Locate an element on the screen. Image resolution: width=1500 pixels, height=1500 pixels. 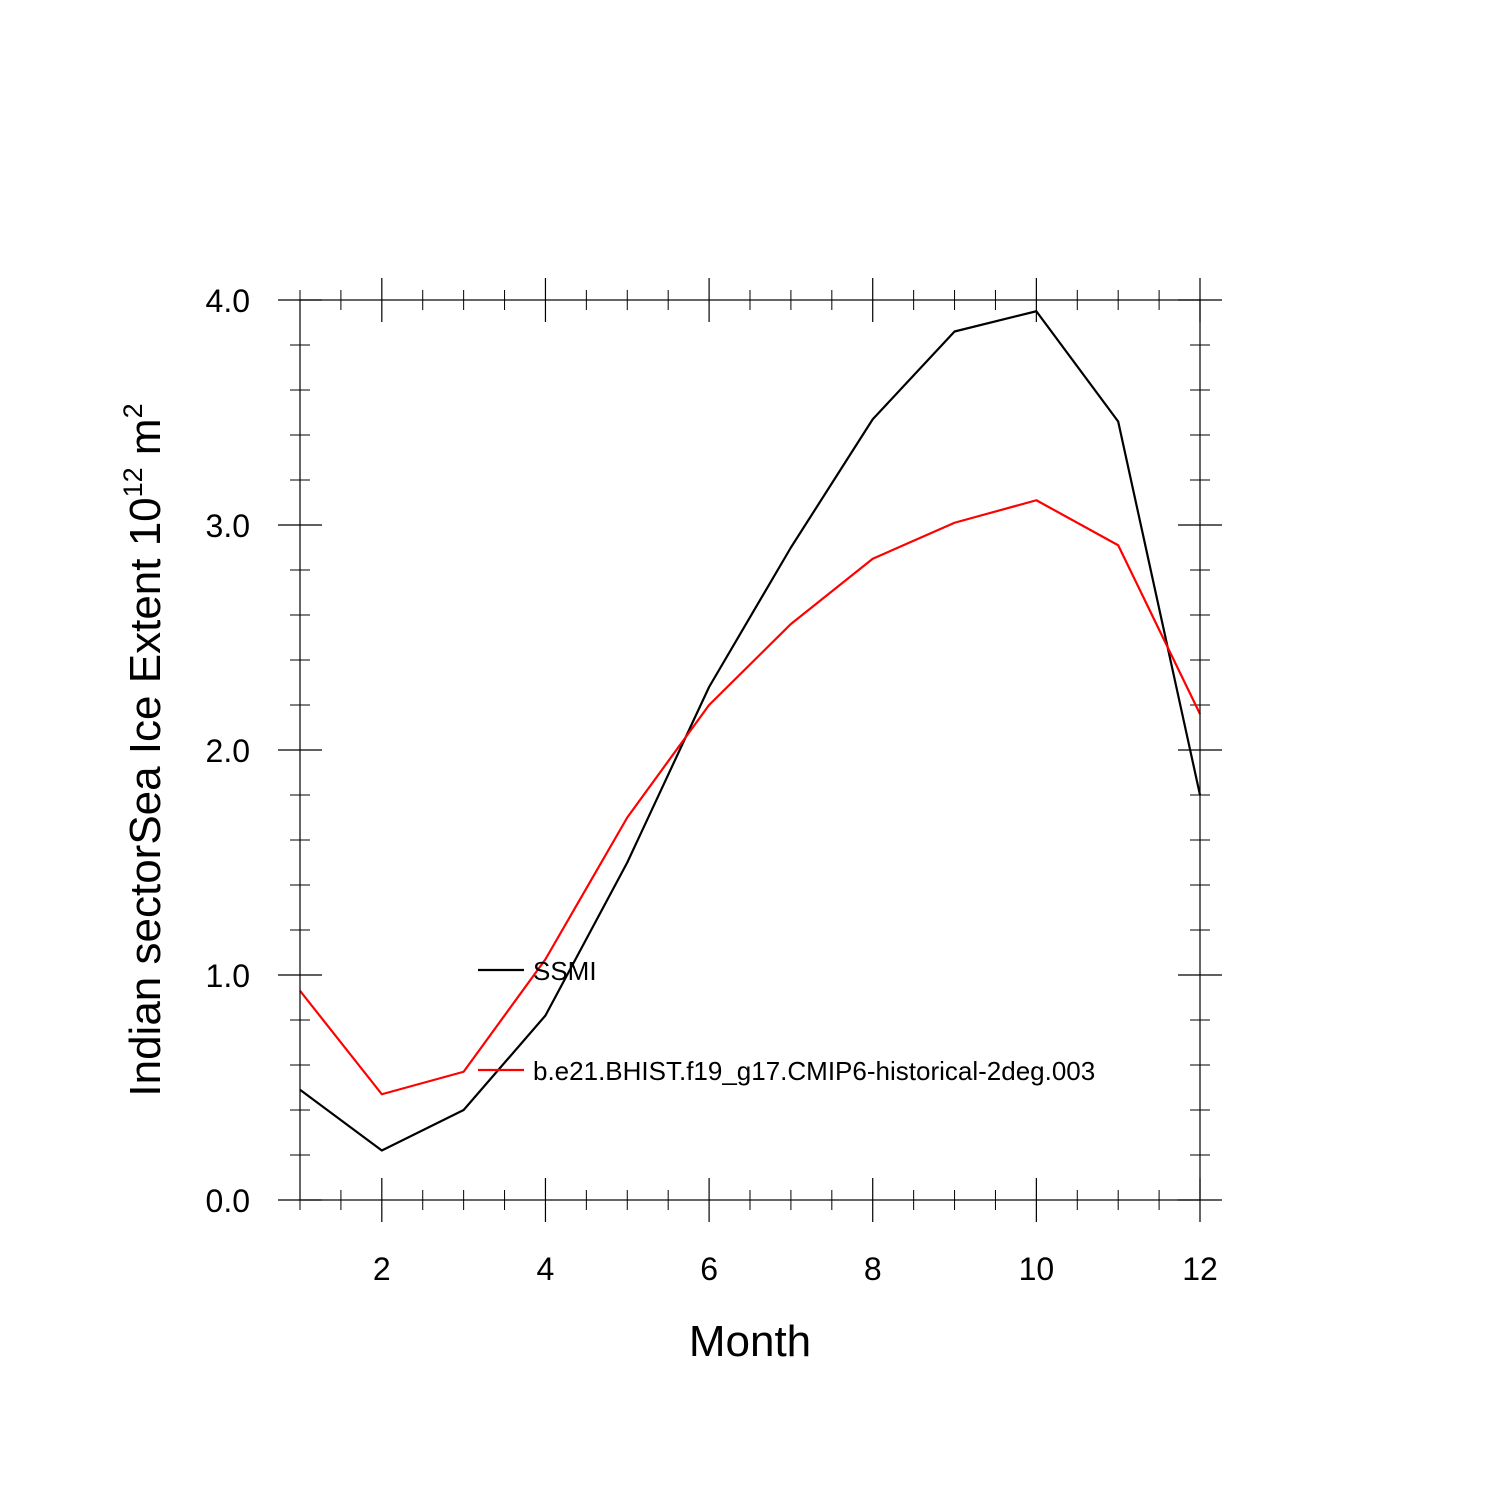
y-axis-title: Indian sectorSea Ice Extent 1012 m2 is located at coordinates (144, 749).